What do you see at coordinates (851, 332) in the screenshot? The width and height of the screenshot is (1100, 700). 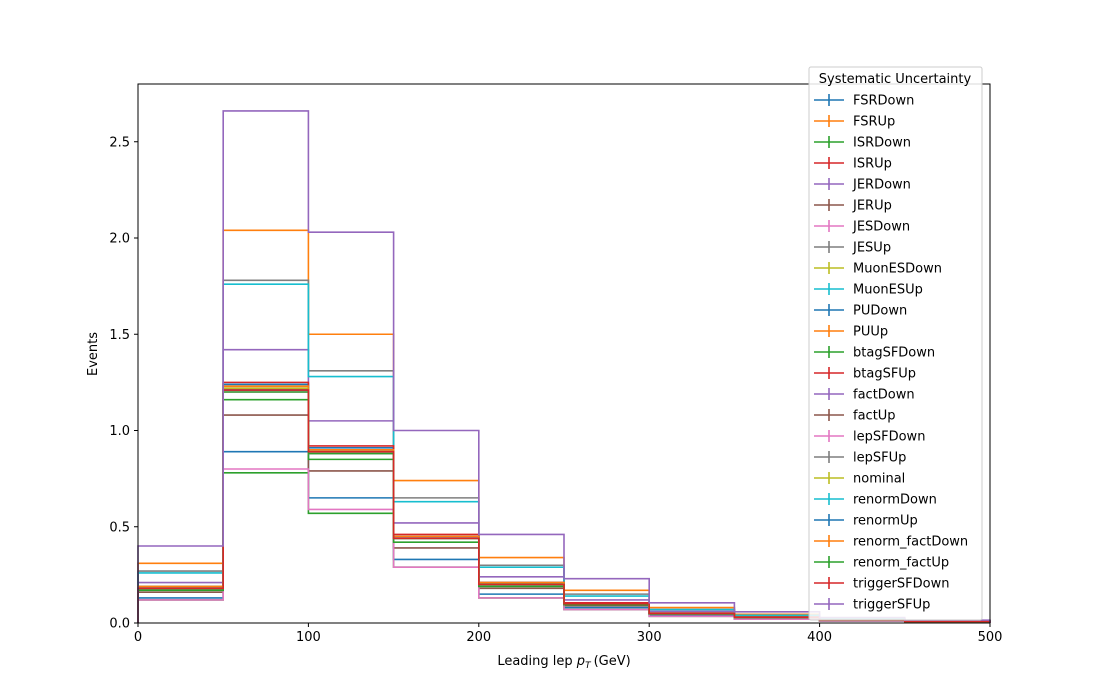 I see `legend-item-PUUp: PUUp` at bounding box center [851, 332].